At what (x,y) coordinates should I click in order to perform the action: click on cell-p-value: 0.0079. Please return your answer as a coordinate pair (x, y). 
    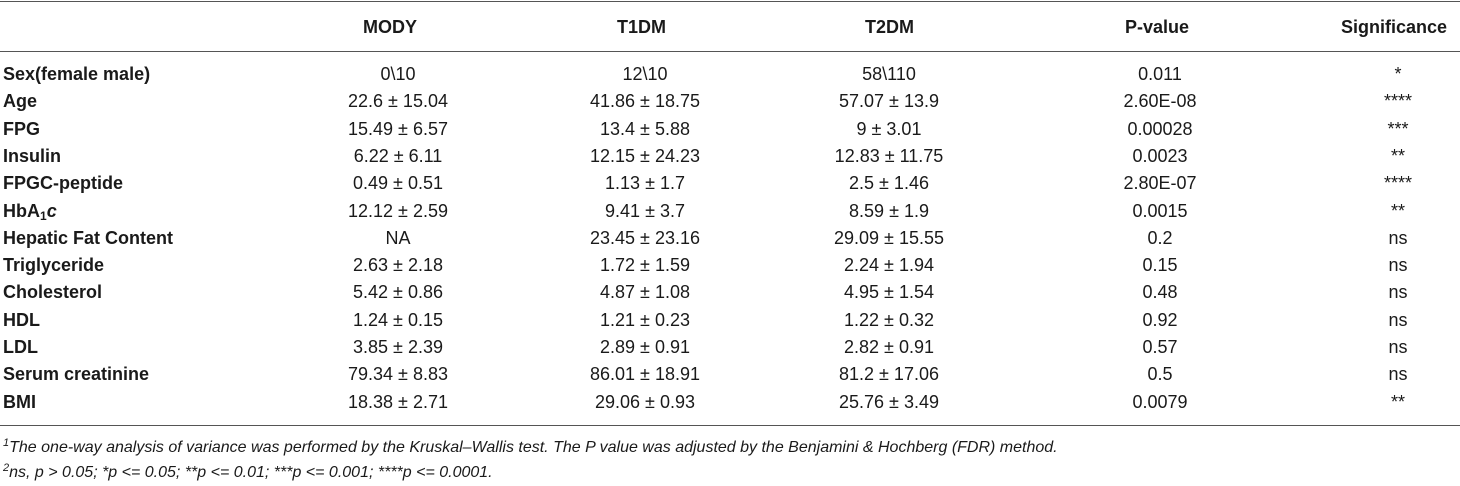
    Looking at the image, I should click on (1160, 402).